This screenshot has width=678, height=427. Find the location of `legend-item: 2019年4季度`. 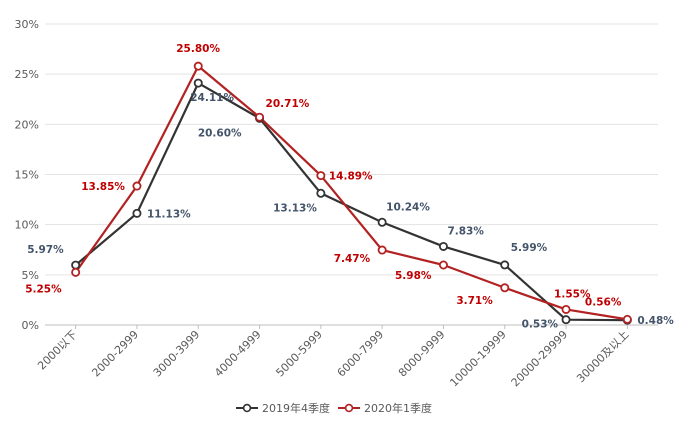

legend-item: 2019年4季度 is located at coordinates (283, 408).